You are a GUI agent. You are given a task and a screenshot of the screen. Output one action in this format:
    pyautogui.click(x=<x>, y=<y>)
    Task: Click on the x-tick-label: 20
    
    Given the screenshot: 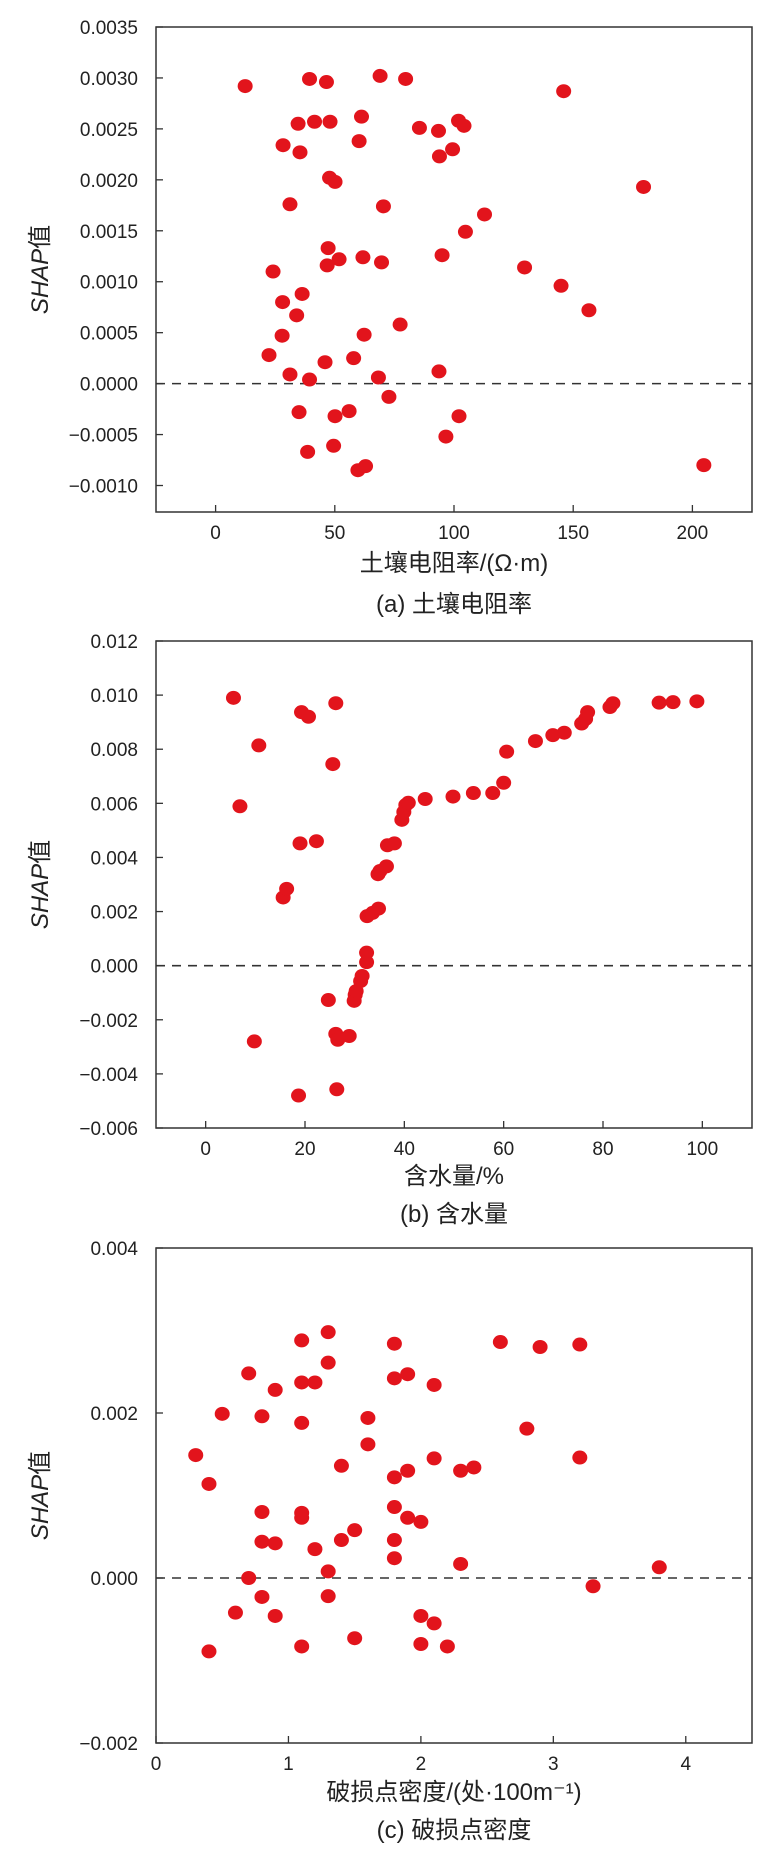 What is the action you would take?
    pyautogui.click(x=304, y=1149)
    